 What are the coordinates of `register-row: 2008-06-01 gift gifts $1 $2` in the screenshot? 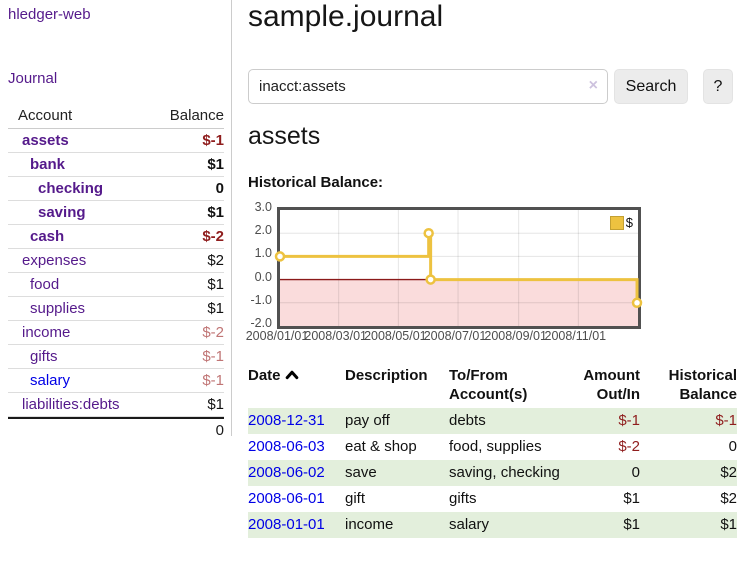 It's located at (492, 499).